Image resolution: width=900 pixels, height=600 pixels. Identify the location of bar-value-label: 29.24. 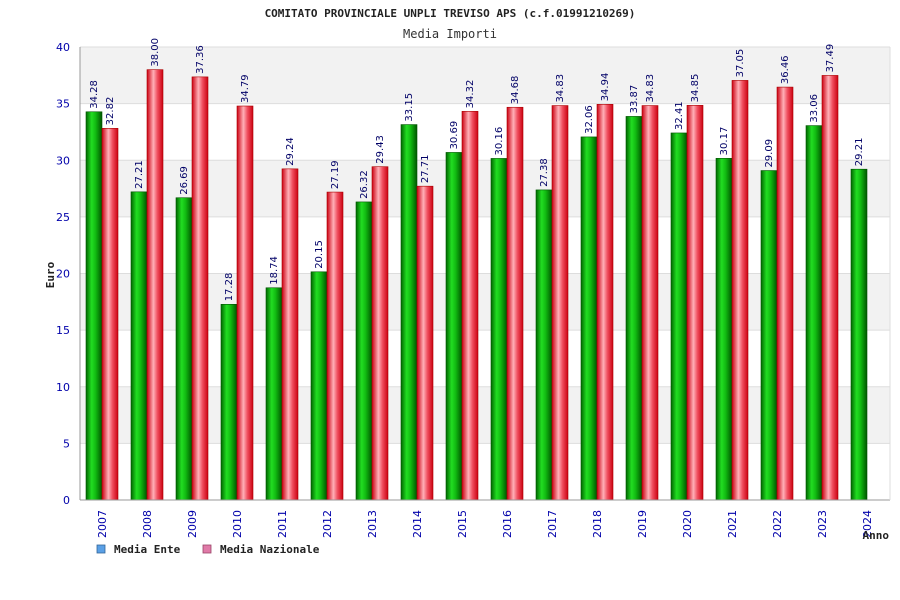
(290, 151).